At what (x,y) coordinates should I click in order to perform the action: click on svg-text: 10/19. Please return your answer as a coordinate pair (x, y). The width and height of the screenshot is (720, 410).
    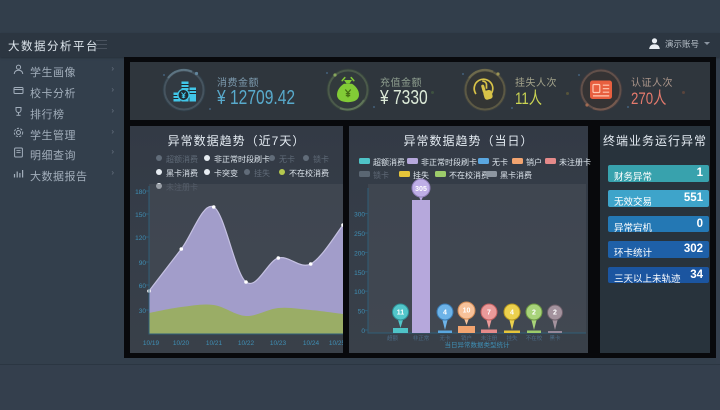
    Looking at the image, I should click on (151, 343).